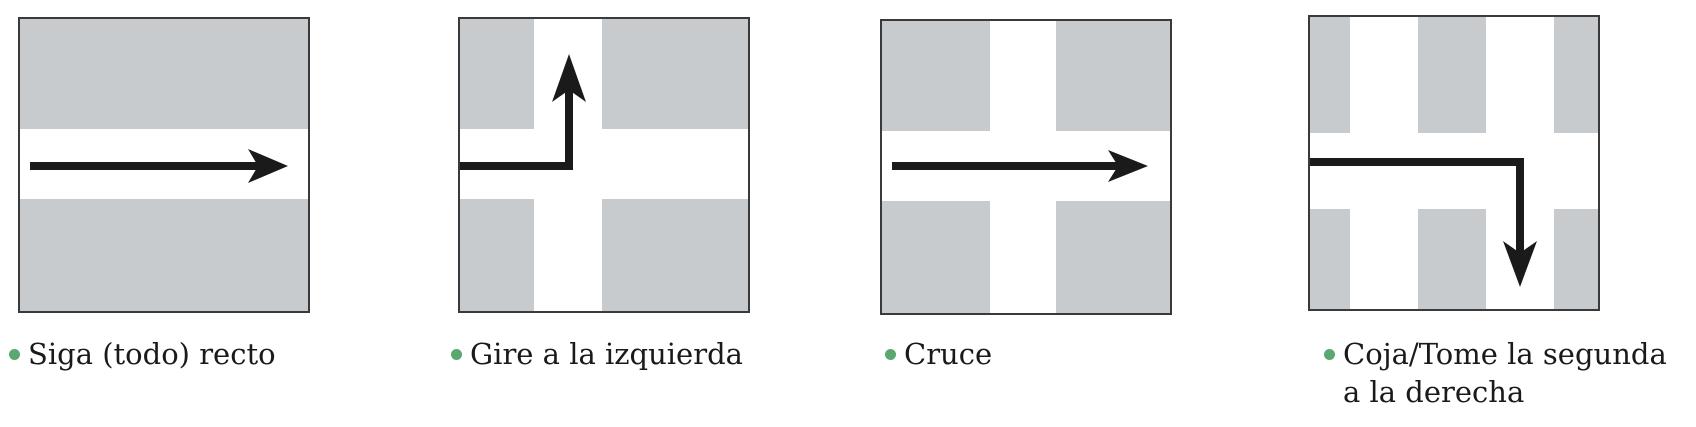  Describe the element at coordinates (142, 354) in the screenshot. I see `caption-straight: Siga (todo) recto` at that location.